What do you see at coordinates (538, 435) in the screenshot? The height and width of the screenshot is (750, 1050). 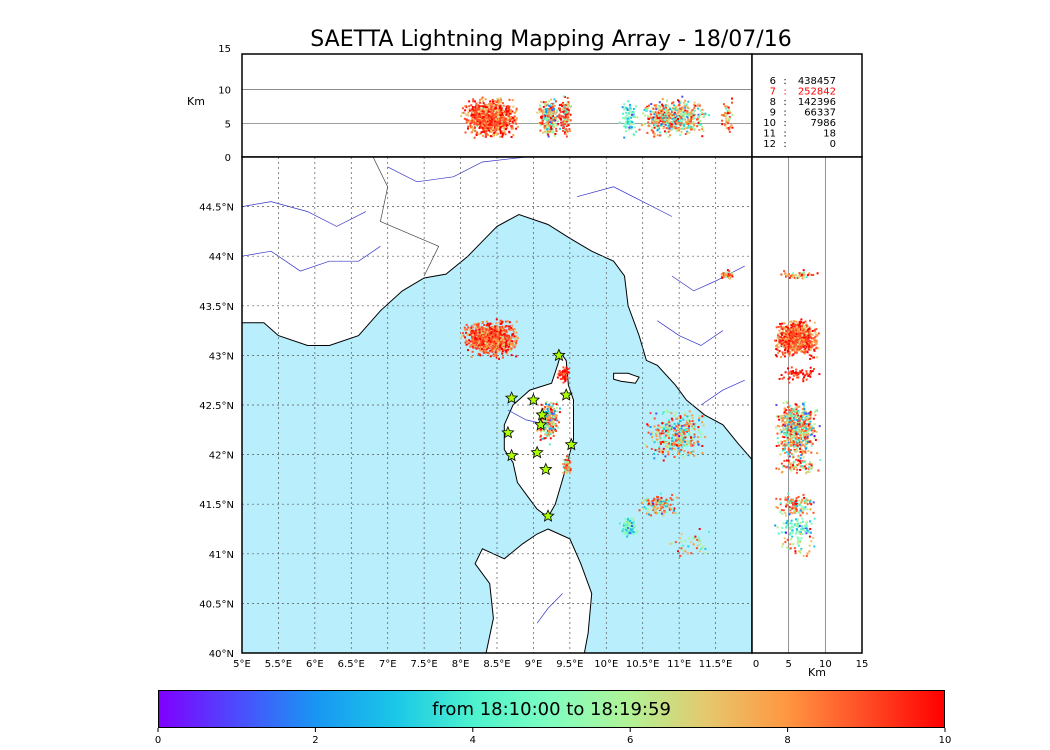 I see `corsica-island` at bounding box center [538, 435].